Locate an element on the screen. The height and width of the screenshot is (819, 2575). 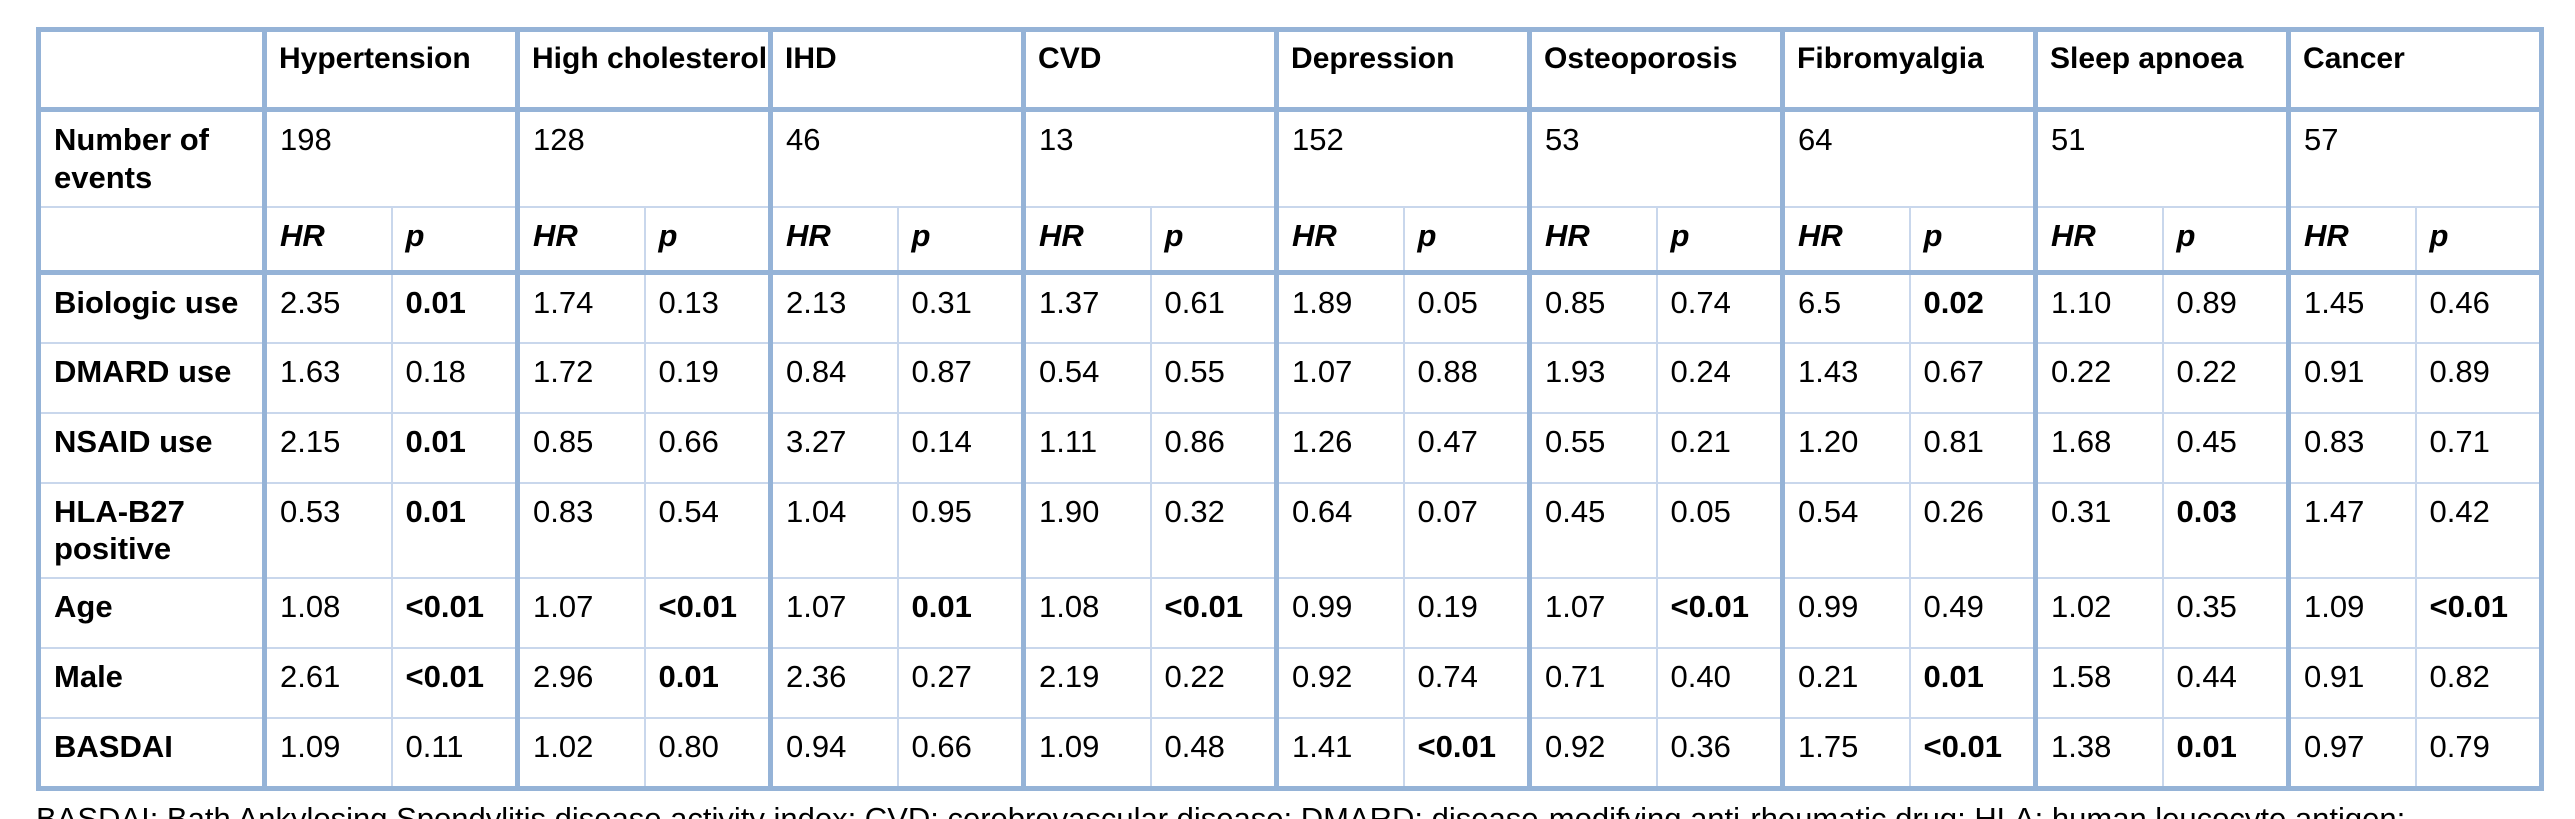
hr-value: 1.63 is located at coordinates (327, 378).